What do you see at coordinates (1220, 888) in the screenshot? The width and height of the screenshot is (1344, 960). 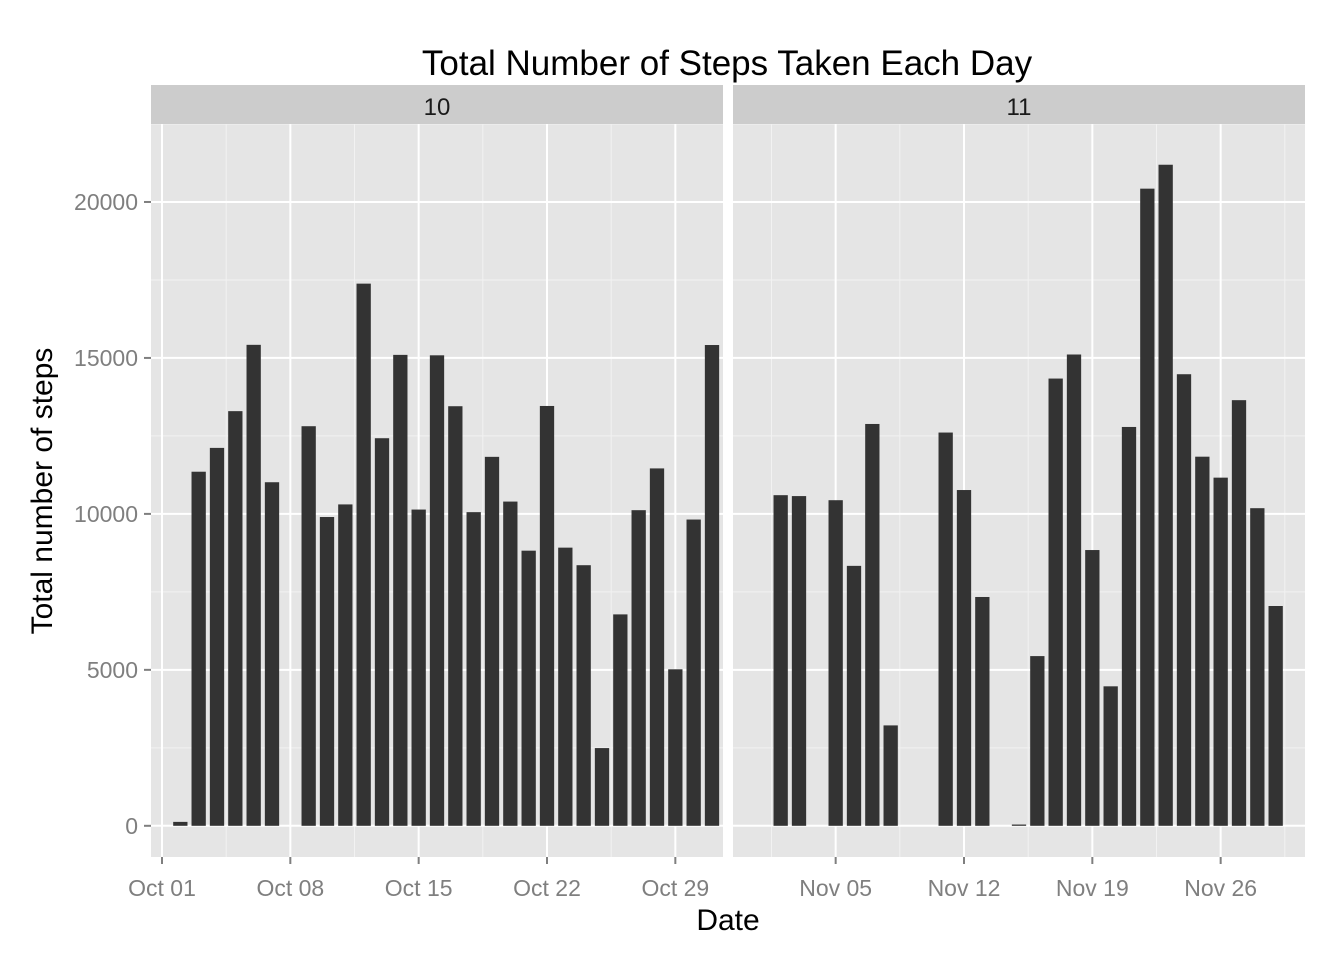 I see `x-tick-label: Nov 26` at bounding box center [1220, 888].